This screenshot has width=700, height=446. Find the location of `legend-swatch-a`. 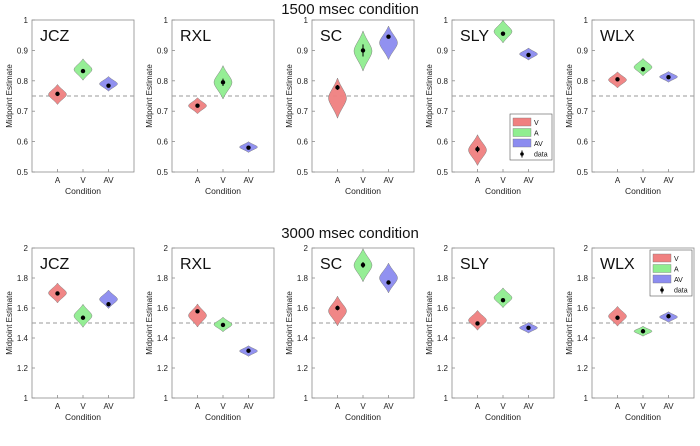

legend-swatch-a is located at coordinates (522, 132).